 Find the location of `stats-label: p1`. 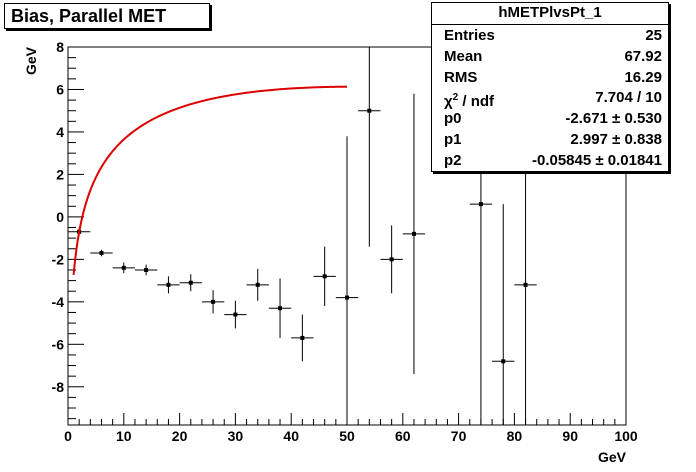

stats-label: p1 is located at coordinates (453, 139).